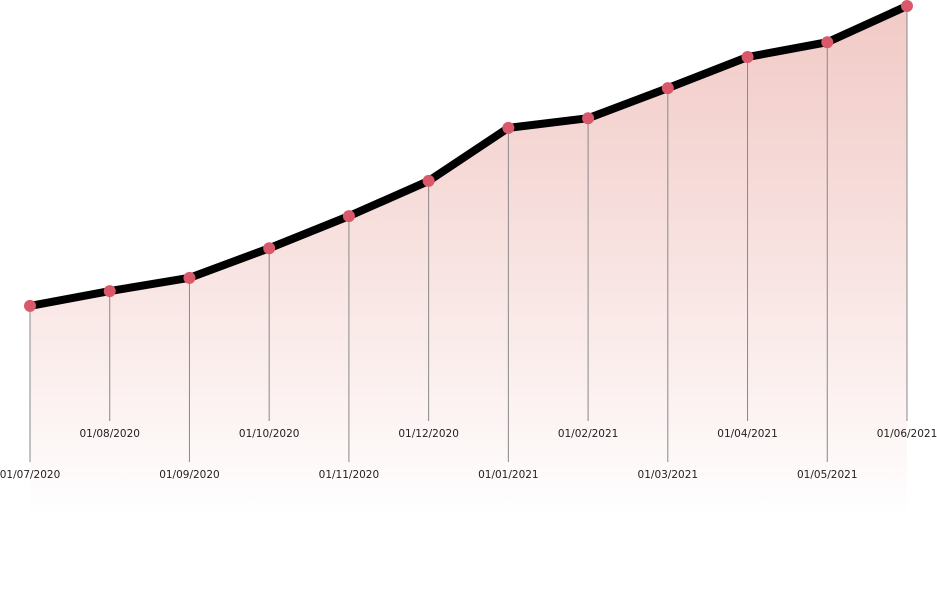 Image resolution: width=937 pixels, height=598 pixels. I want to click on x-tick-label: 01/03/2021, so click(668, 475).